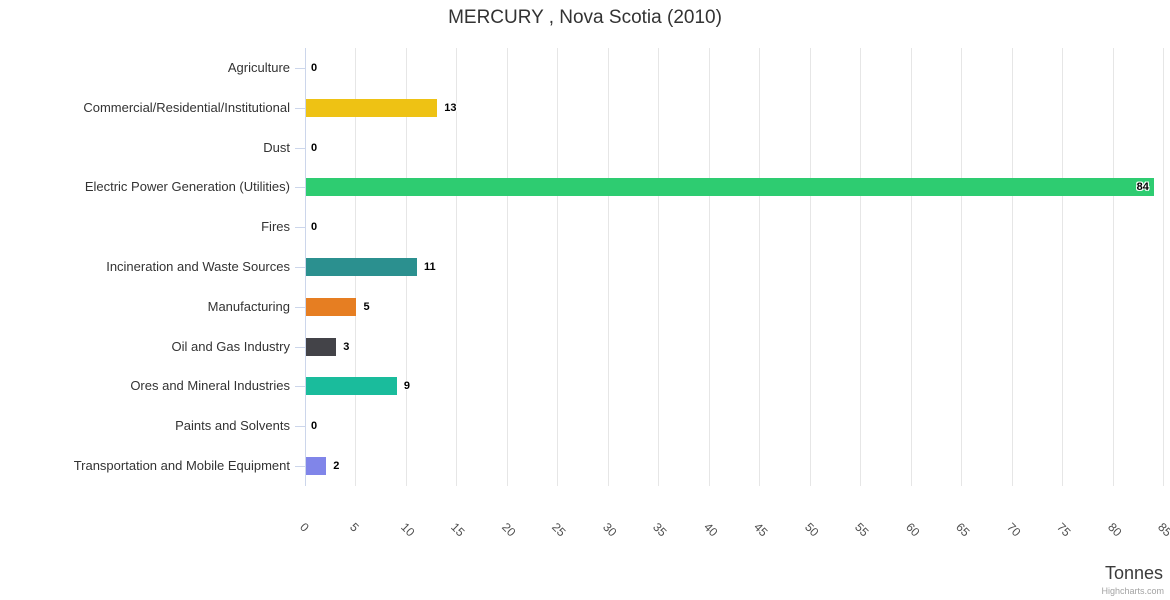 The width and height of the screenshot is (1170, 600). Describe the element at coordinates (609, 530) in the screenshot. I see `value-axis-tick-label: 30` at that location.